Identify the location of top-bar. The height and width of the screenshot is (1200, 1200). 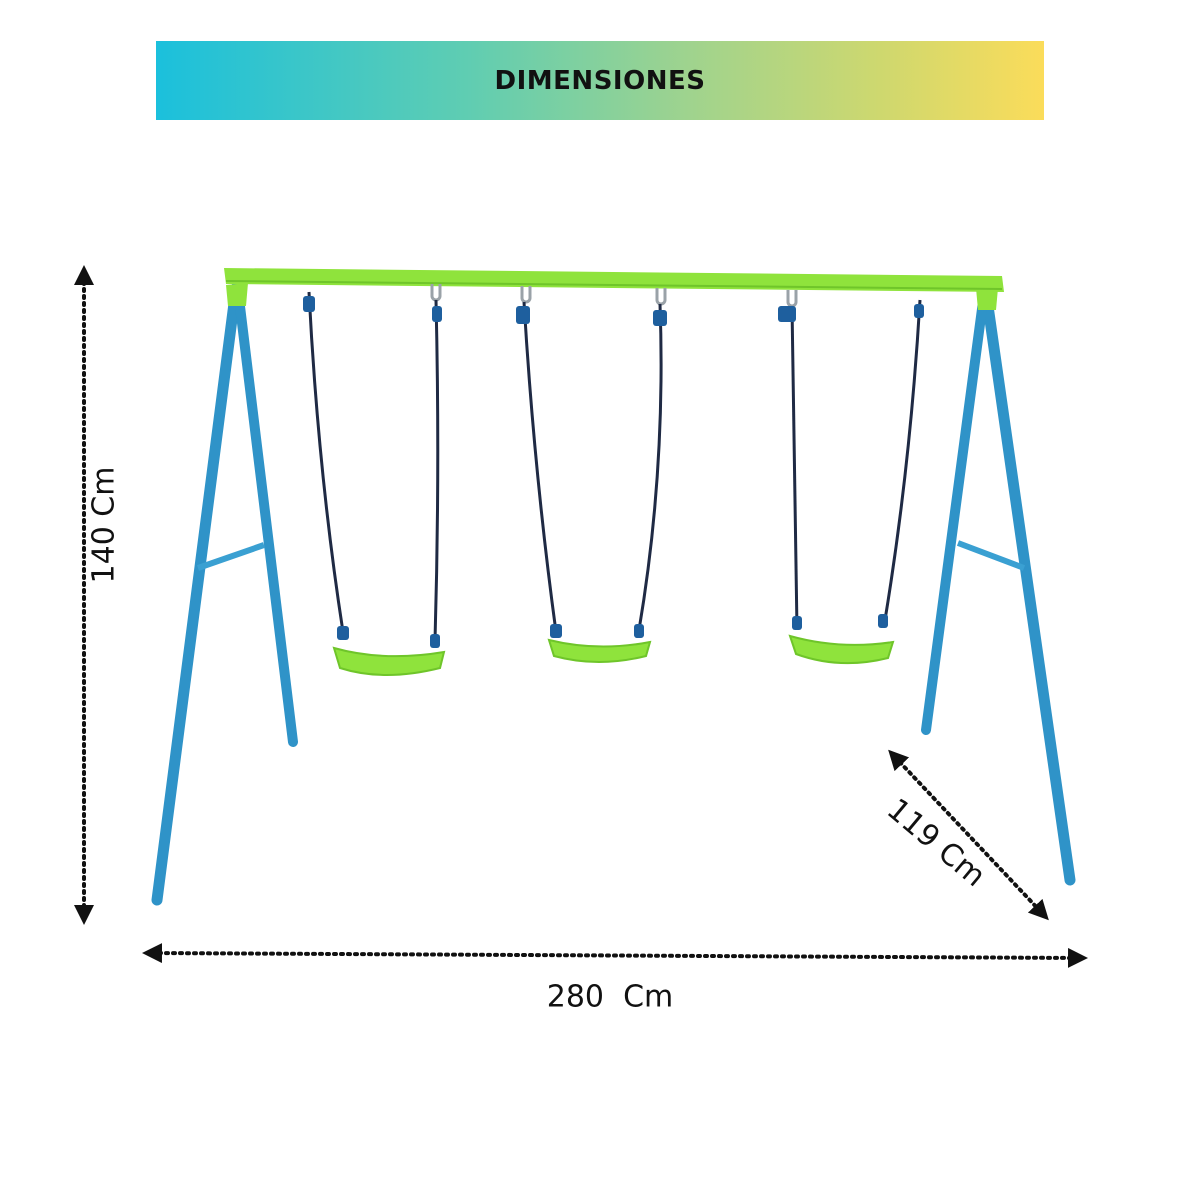
(614, 280).